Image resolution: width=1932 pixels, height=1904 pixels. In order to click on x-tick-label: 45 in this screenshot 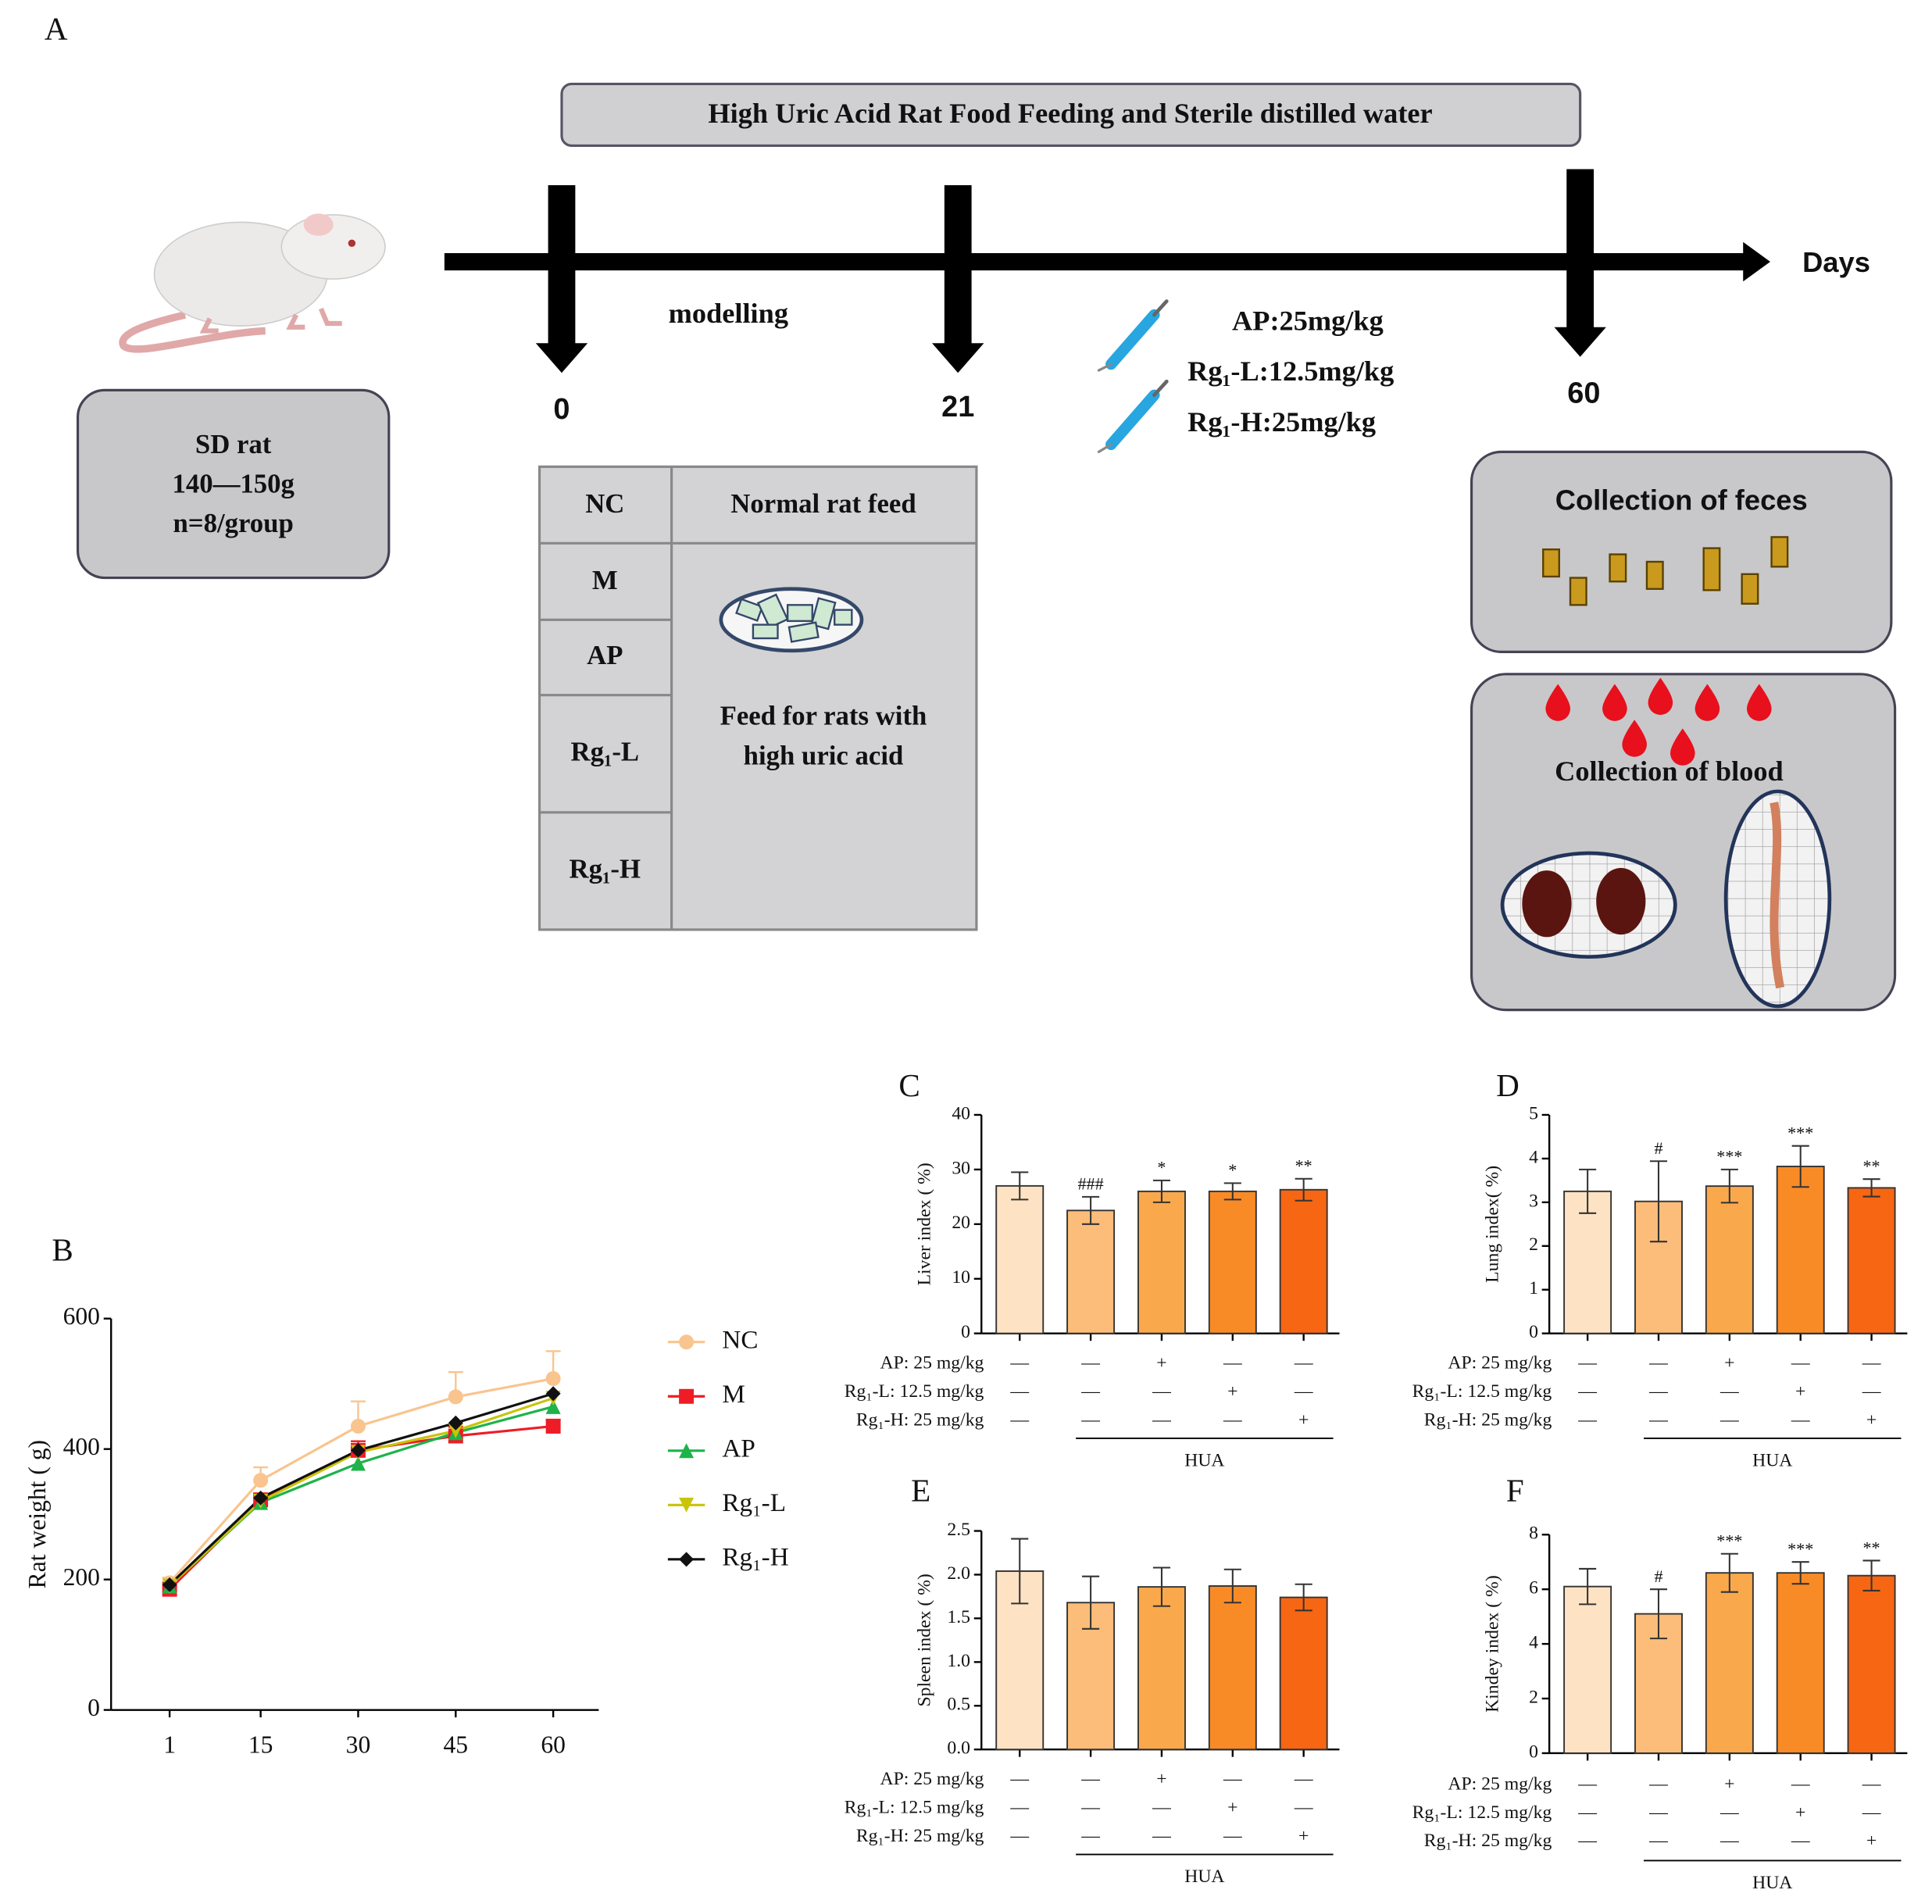, I will do `click(456, 1744)`.